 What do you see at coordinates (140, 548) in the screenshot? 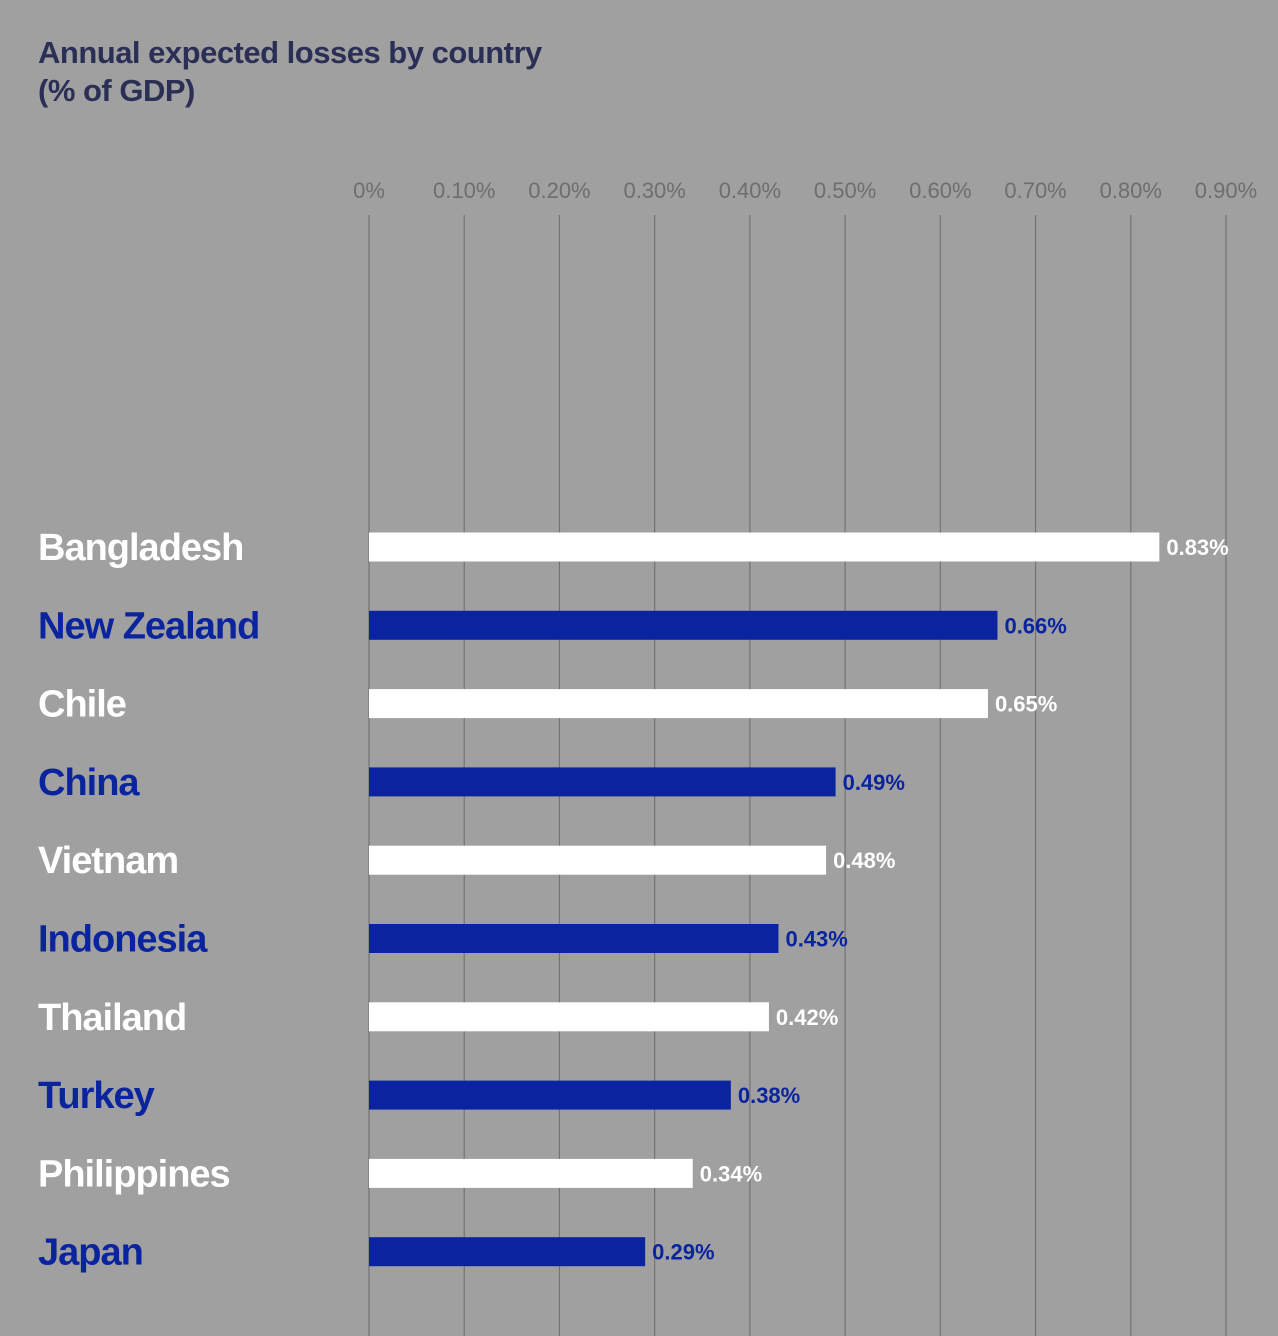
I see `category-label: Bangladesh` at bounding box center [140, 548].